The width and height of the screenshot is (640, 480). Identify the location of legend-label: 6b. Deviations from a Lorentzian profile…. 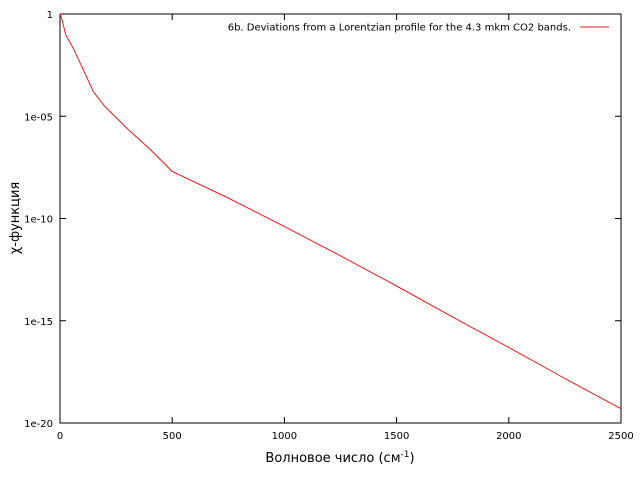
(399, 28).